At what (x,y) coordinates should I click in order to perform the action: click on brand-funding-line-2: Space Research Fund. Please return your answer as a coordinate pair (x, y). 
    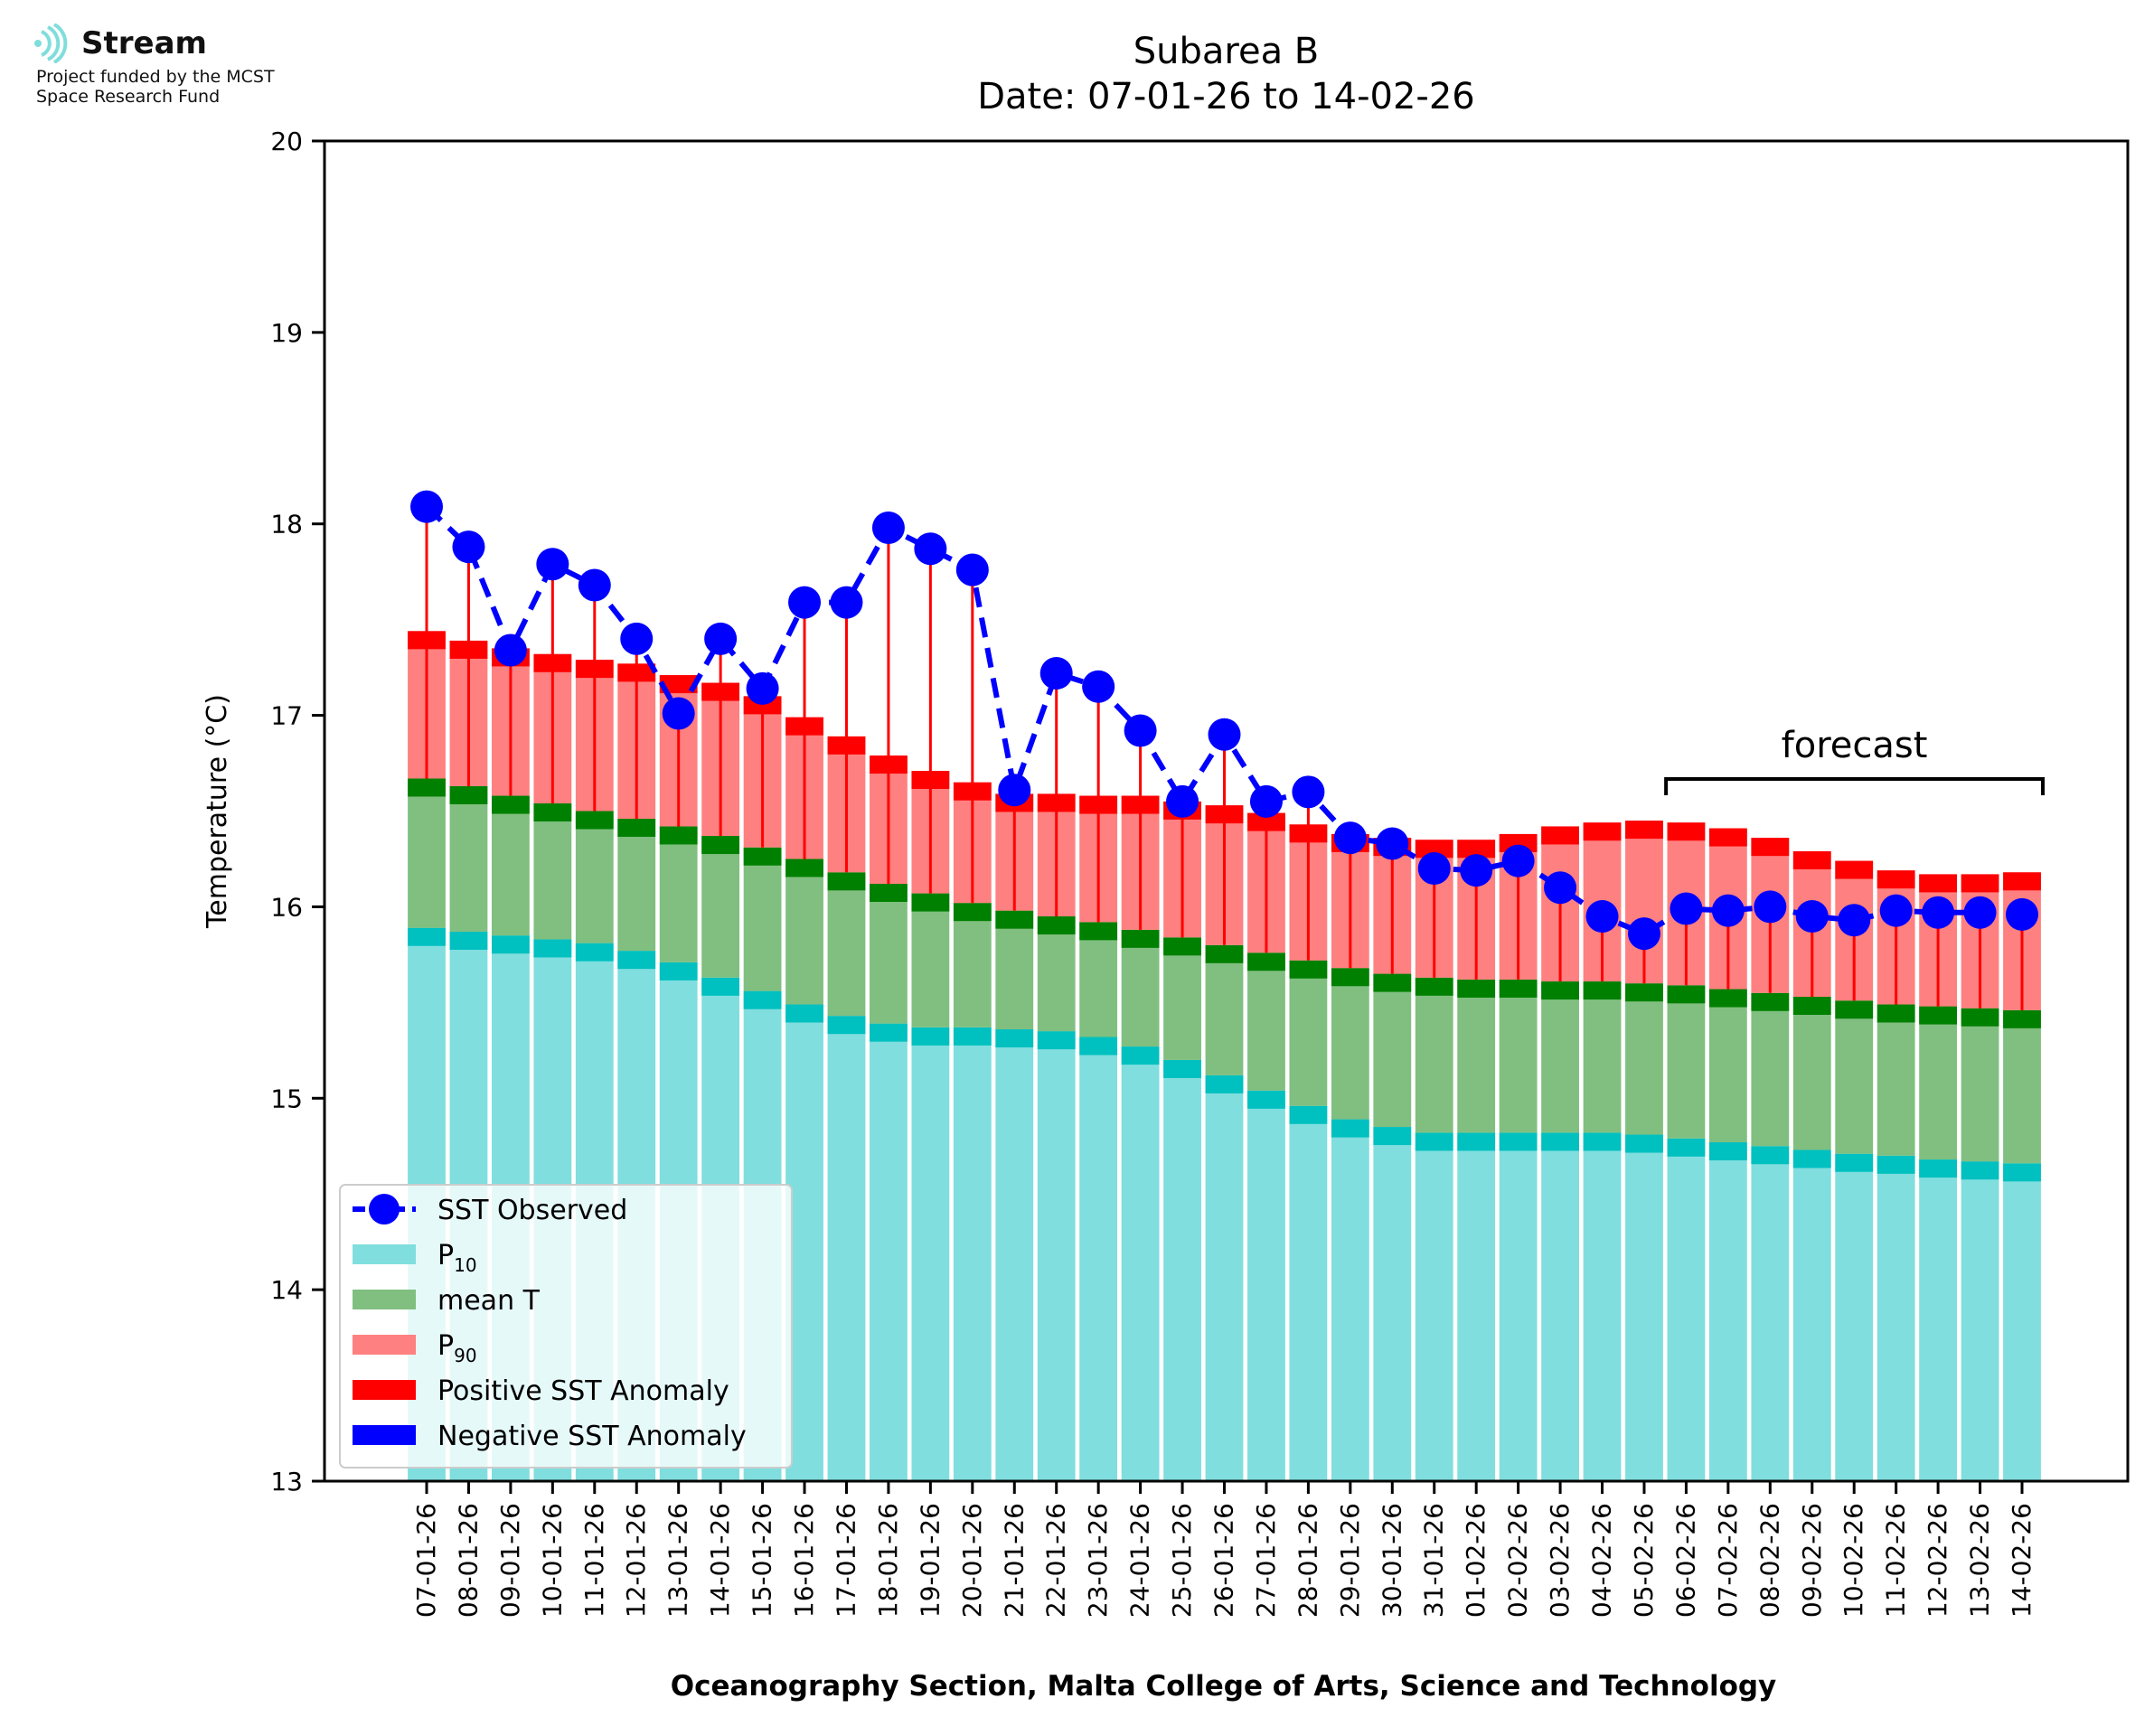
    Looking at the image, I should click on (128, 97).